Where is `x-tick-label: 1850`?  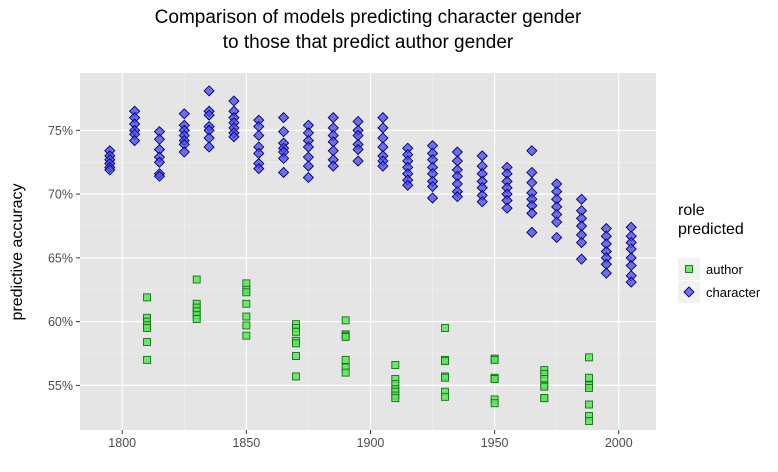 x-tick-label: 1850 is located at coordinates (246, 443).